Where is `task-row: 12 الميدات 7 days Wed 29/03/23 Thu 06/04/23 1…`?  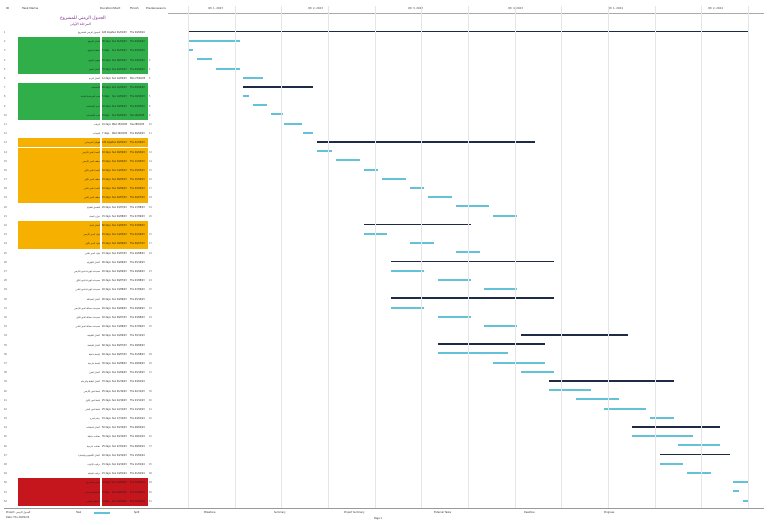
task-row: 12 الميدات 7 days Wed 29/03/23 Thu 06/04/23 1… is located at coordinates (84, 133).